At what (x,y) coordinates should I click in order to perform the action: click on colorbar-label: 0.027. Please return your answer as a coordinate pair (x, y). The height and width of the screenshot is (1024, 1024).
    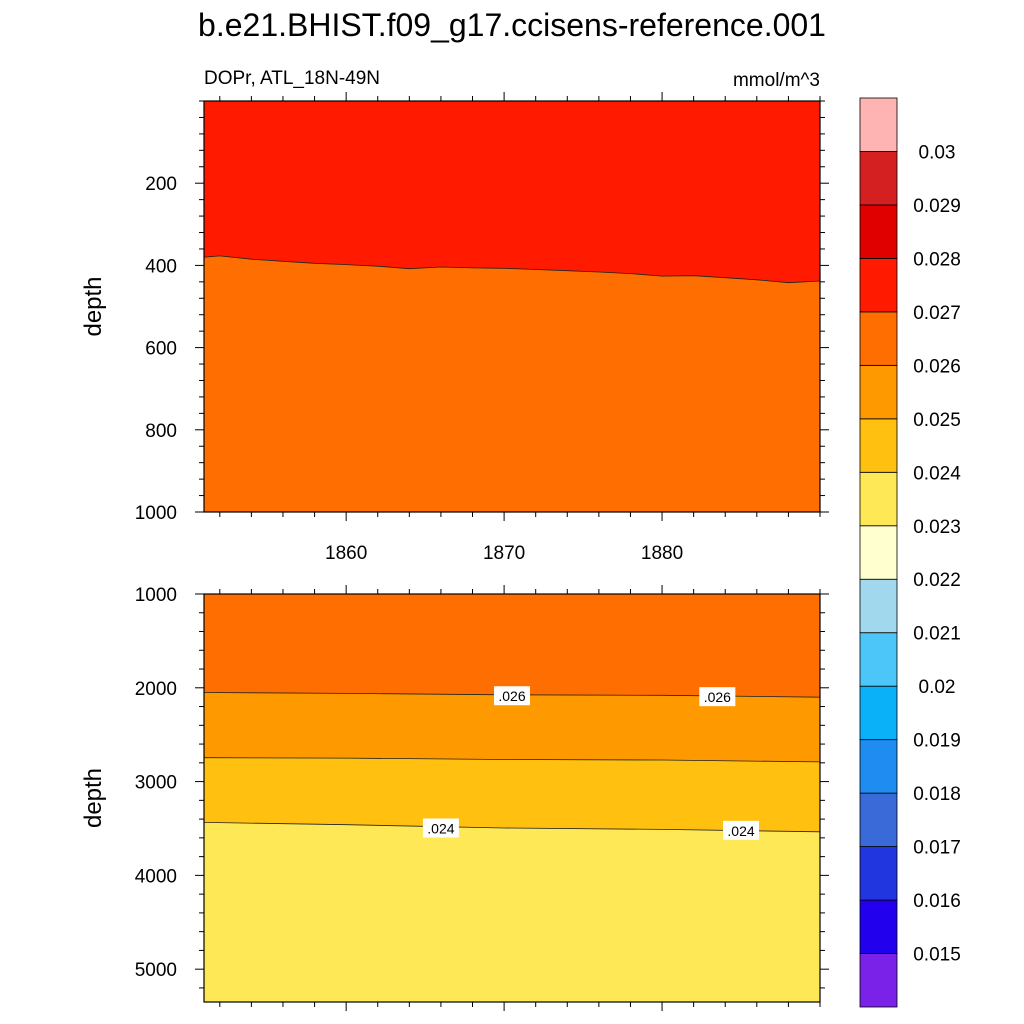
    Looking at the image, I should click on (937, 313).